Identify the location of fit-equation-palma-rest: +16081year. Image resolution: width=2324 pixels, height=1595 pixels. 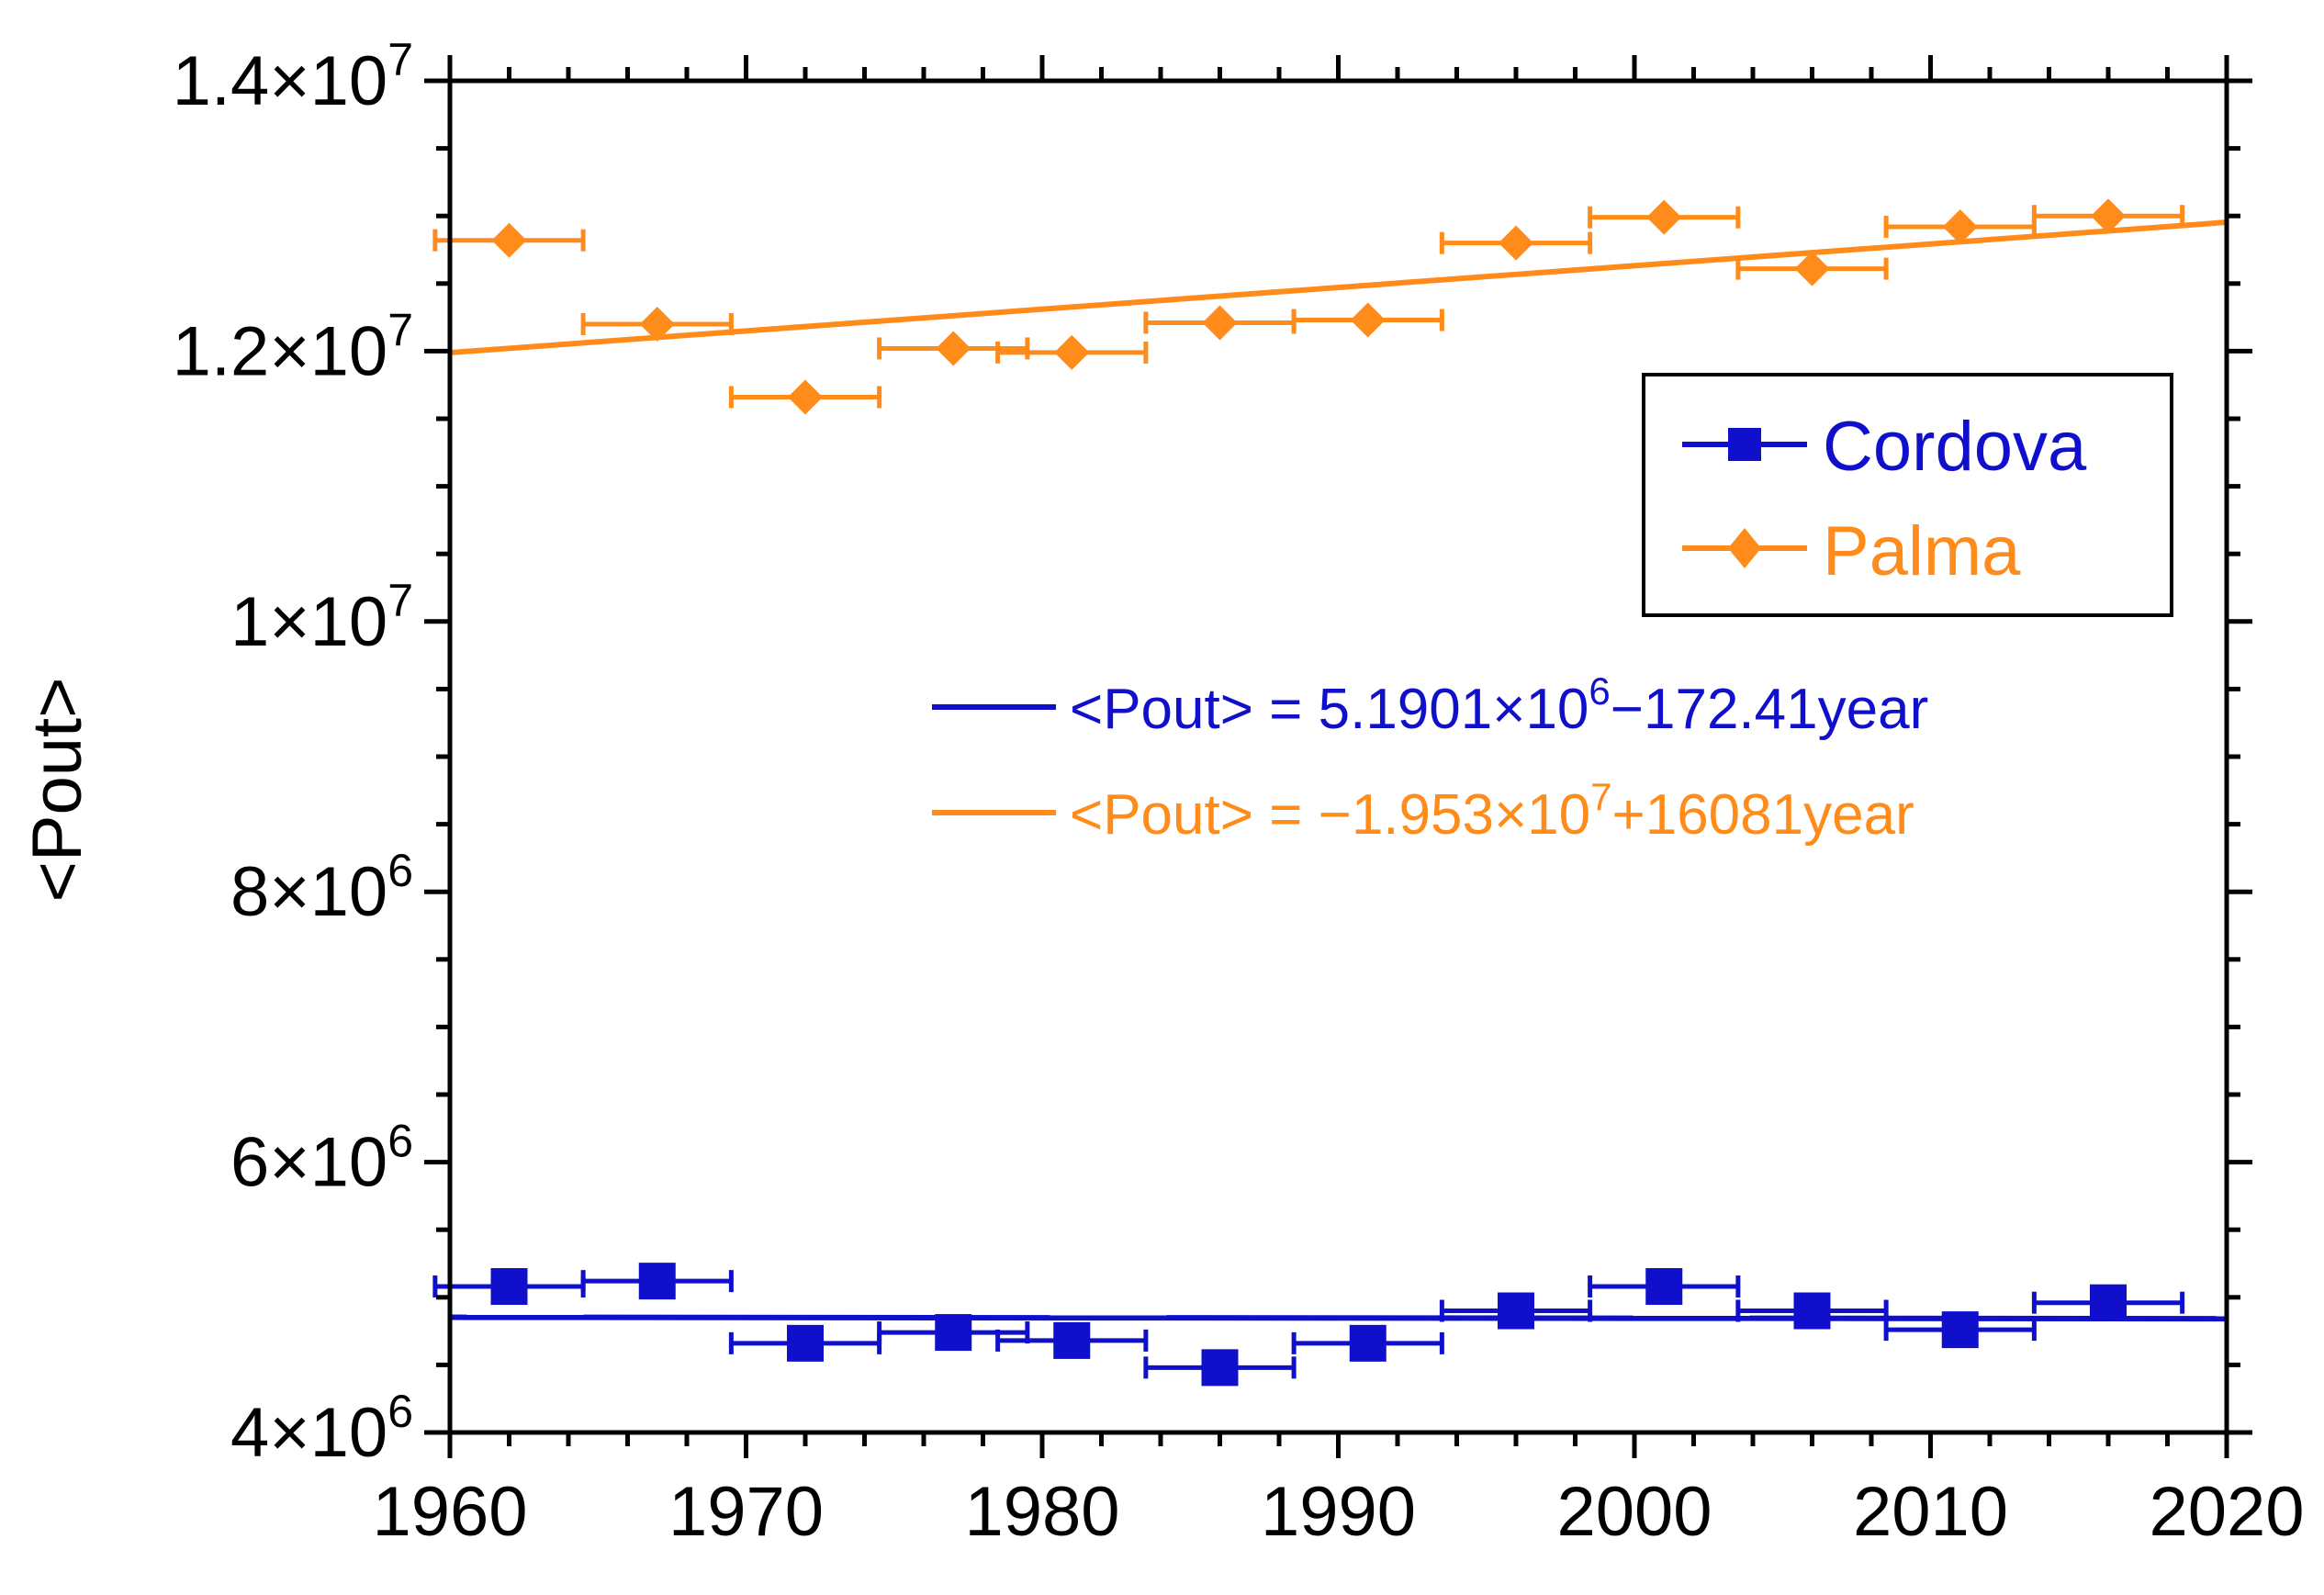
(1763, 815).